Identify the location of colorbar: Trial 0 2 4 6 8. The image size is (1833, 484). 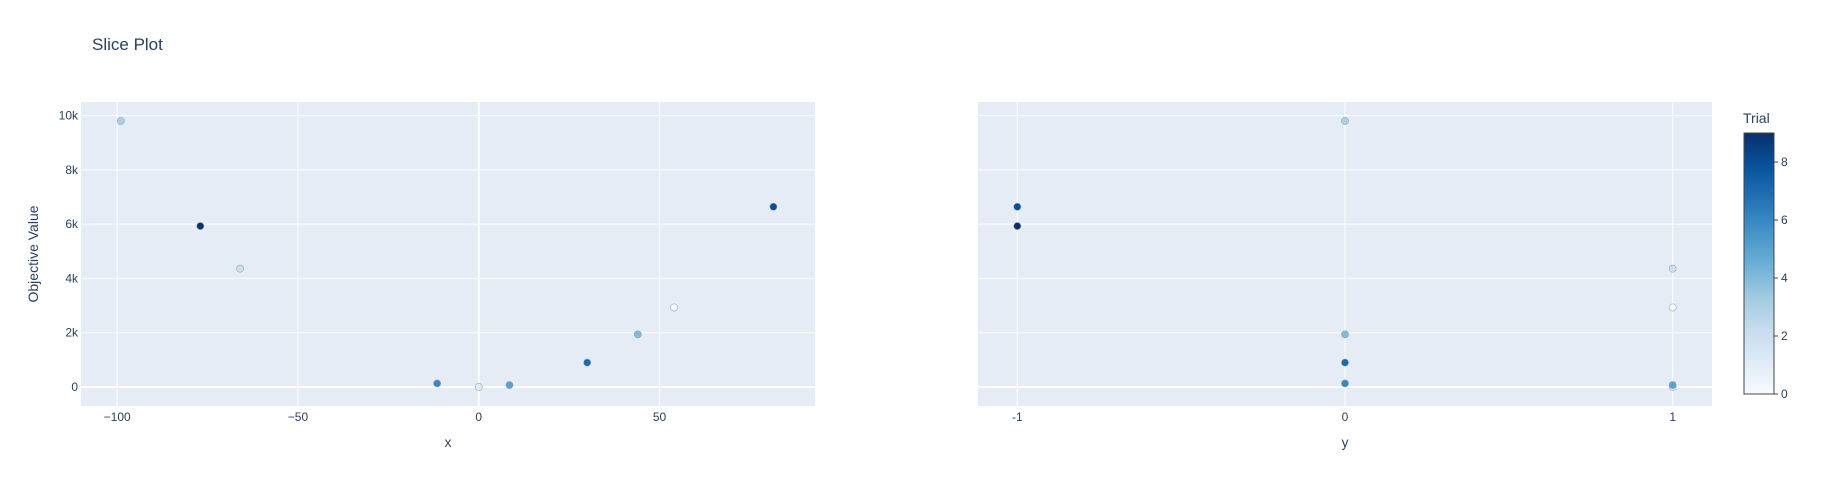
(1765, 255).